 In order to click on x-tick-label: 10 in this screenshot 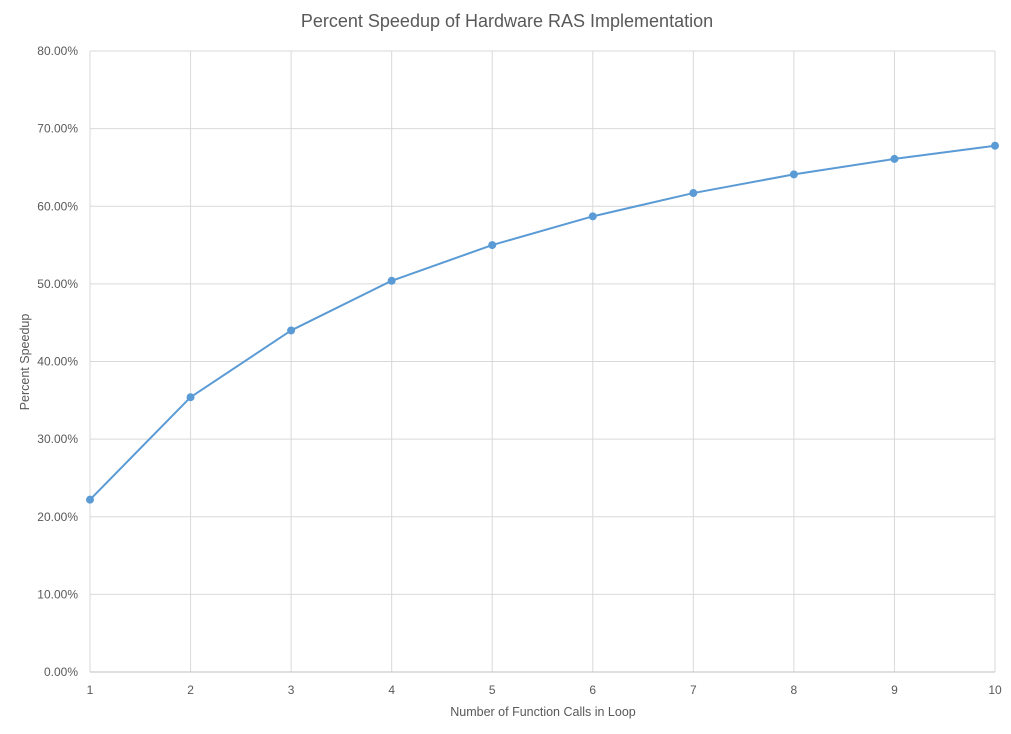, I will do `click(995, 690)`.